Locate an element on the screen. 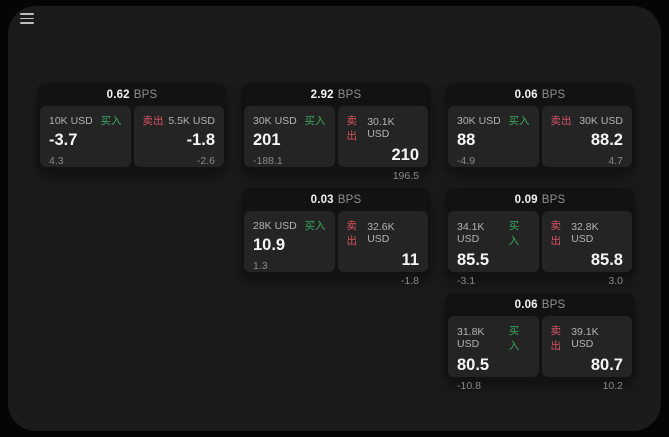  sell-price: 88.2 is located at coordinates (606, 140).